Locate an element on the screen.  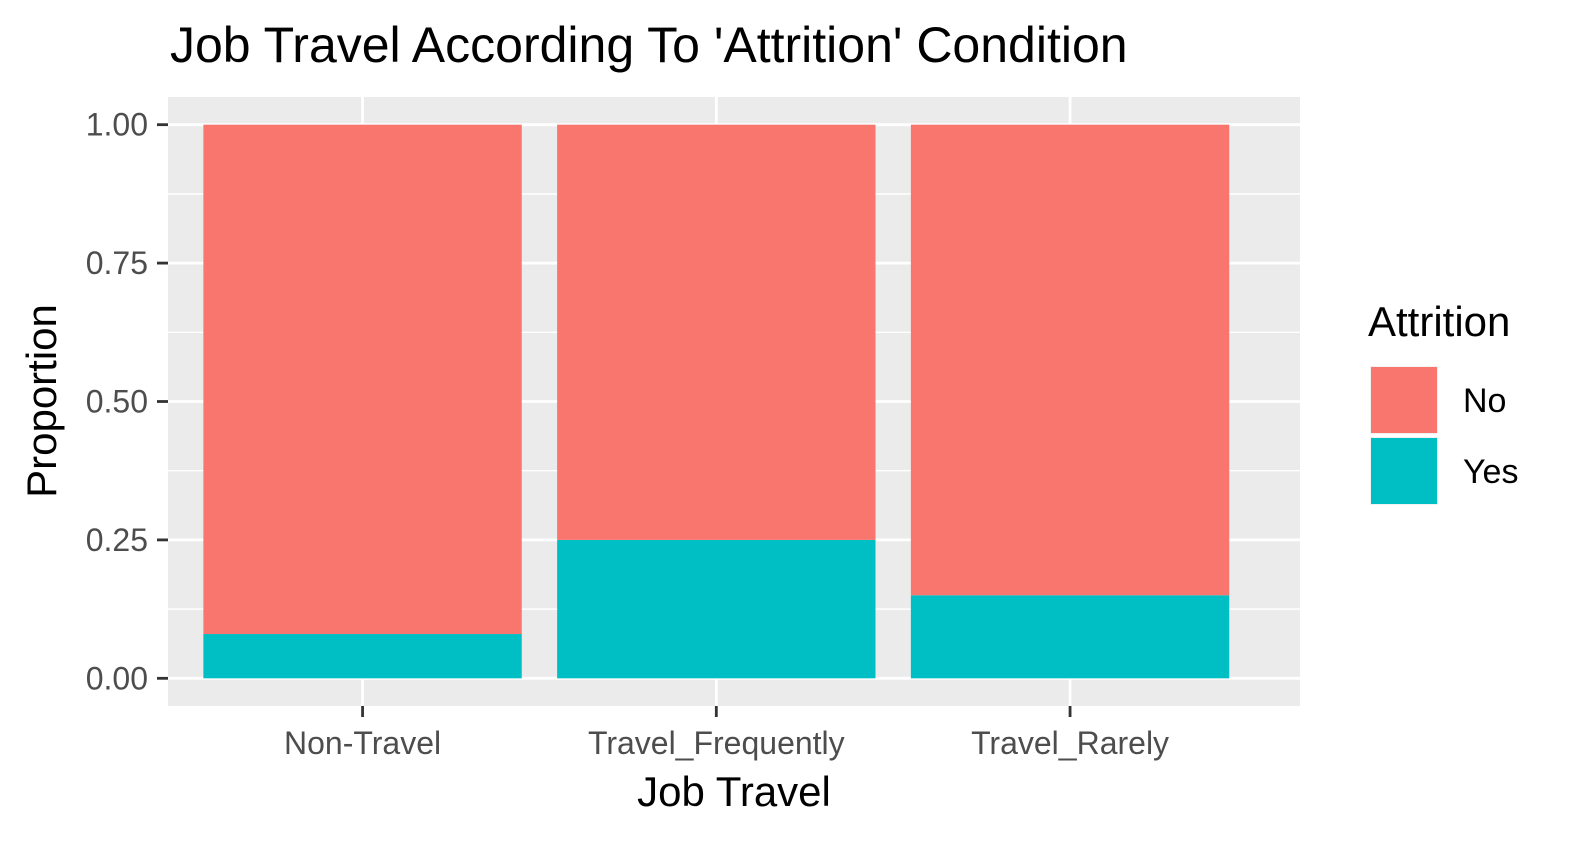
legend-label-no: No is located at coordinates (1484, 401).